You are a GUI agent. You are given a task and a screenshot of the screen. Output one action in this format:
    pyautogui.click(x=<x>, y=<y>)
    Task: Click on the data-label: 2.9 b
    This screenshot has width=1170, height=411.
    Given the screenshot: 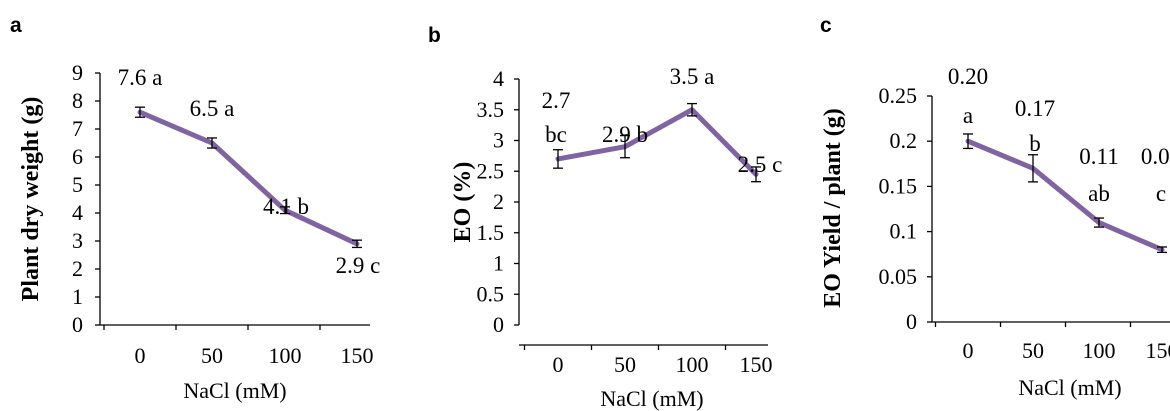 What is the action you would take?
    pyautogui.click(x=625, y=134)
    